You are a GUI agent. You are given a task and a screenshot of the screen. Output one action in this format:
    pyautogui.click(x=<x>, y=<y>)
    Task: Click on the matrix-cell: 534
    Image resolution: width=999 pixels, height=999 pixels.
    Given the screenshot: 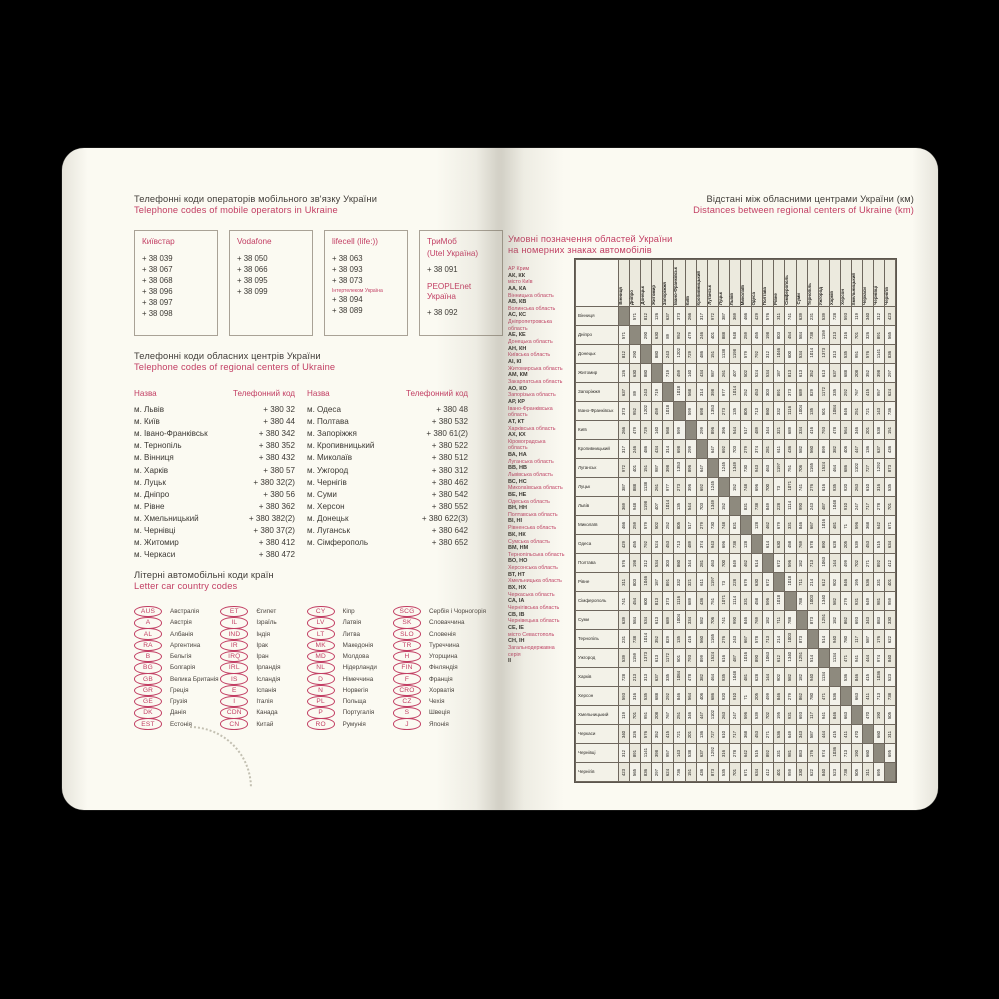 What is the action you would take?
    pyautogui.click(x=801, y=354)
    